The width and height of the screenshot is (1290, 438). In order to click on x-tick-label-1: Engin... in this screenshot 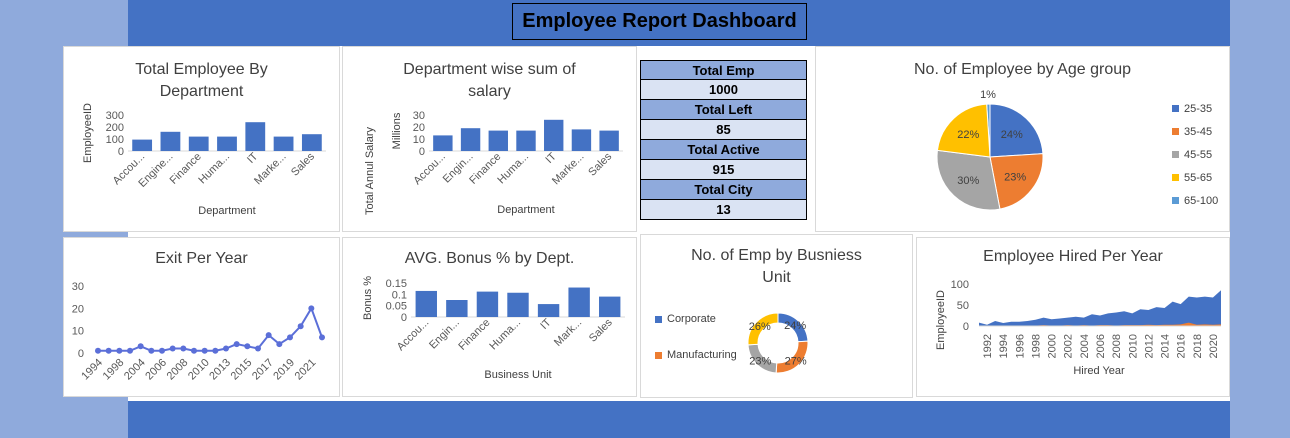, I will do `click(444, 334)`.